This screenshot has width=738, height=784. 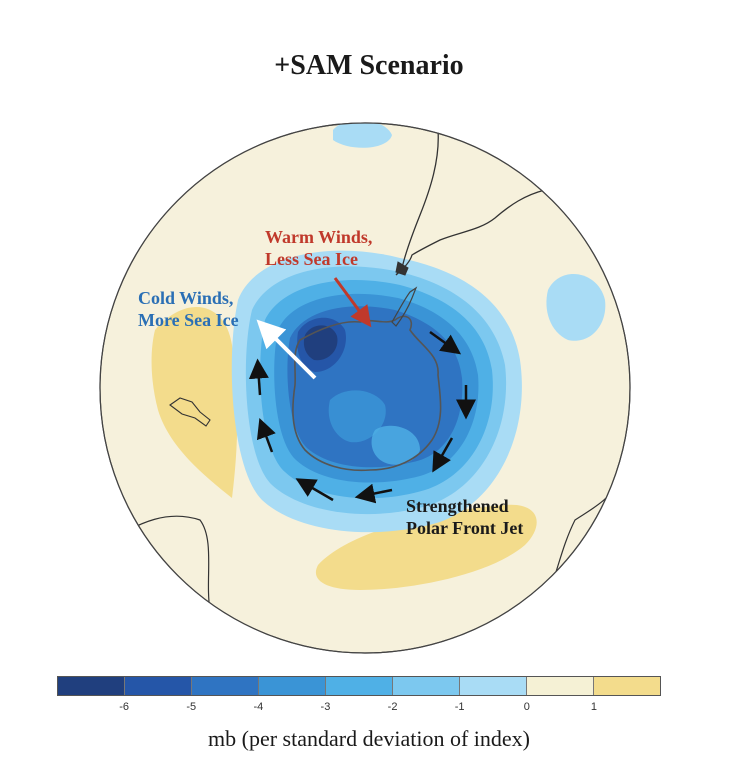 I want to click on chart-title: +SAM Scenario, so click(x=369, y=65).